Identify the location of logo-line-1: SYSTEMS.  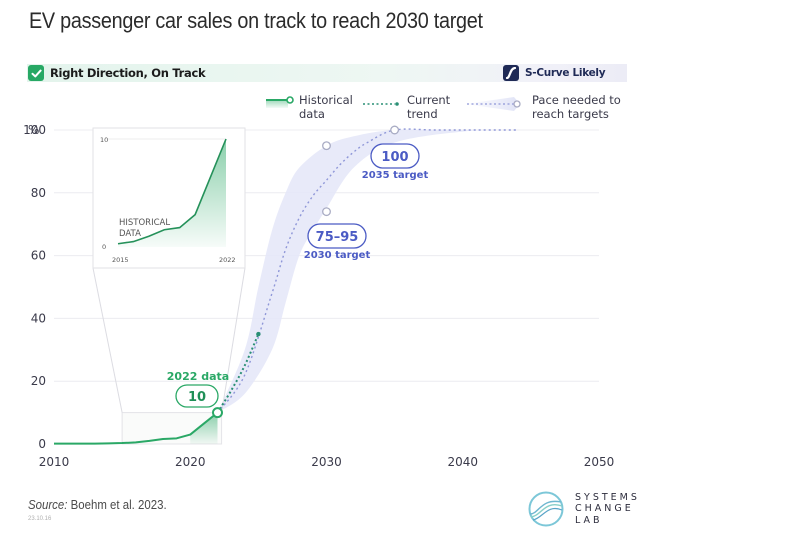
(607, 497).